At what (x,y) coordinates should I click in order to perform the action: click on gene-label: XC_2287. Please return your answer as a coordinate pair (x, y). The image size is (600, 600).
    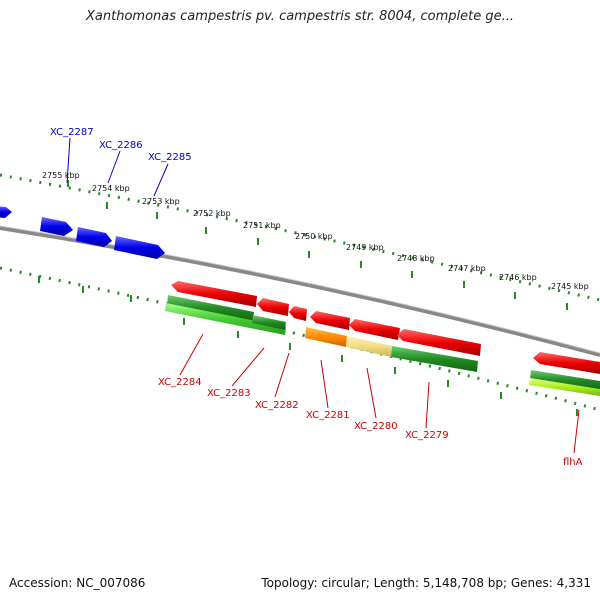
    Looking at the image, I should click on (72, 132).